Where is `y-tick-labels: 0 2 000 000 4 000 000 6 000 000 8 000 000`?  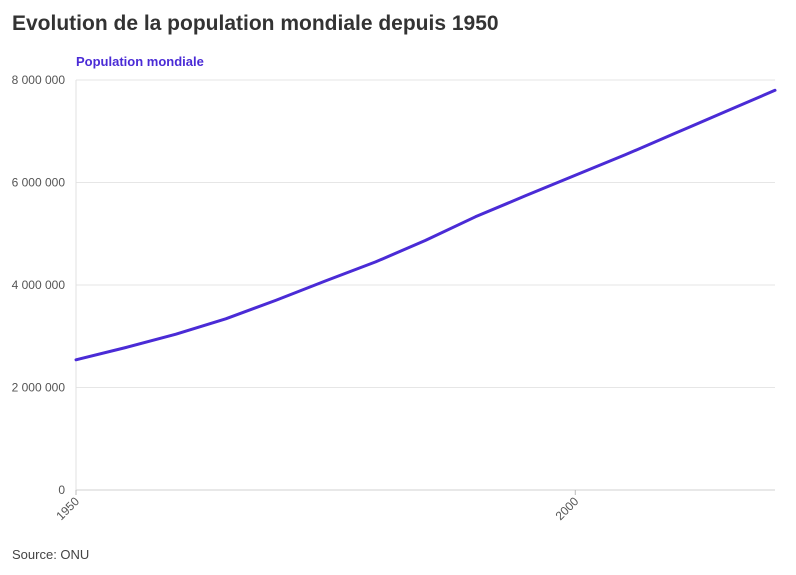
y-tick-labels: 0 2 000 000 4 000 000 6 000 000 8 000 000 is located at coordinates (39, 285).